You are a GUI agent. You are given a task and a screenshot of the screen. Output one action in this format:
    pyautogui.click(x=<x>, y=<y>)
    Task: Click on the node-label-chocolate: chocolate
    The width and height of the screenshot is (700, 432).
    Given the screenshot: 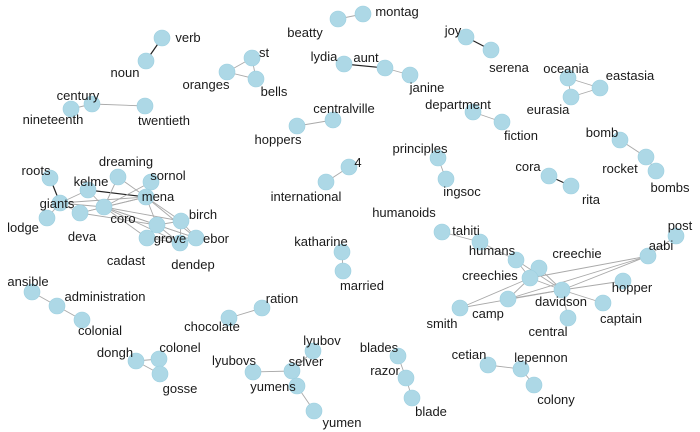 What is the action you would take?
    pyautogui.click(x=212, y=326)
    